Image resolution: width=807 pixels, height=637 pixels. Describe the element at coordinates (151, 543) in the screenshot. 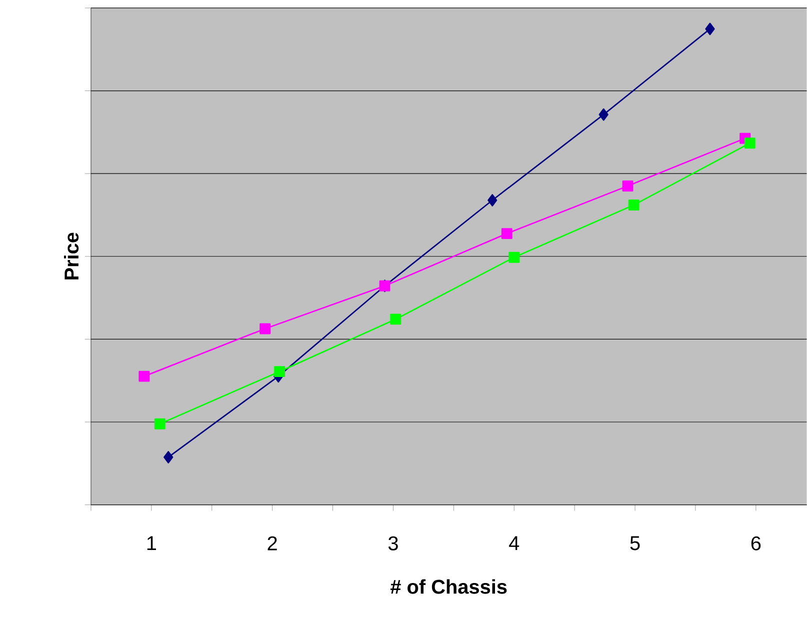

I see `x-tick-label: 1` at that location.